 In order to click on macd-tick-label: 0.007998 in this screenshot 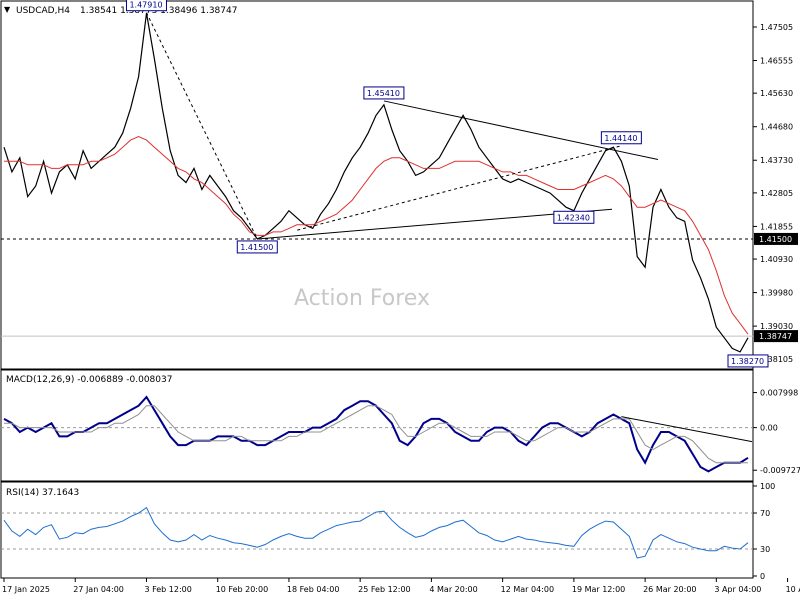, I will do `click(779, 393)`.